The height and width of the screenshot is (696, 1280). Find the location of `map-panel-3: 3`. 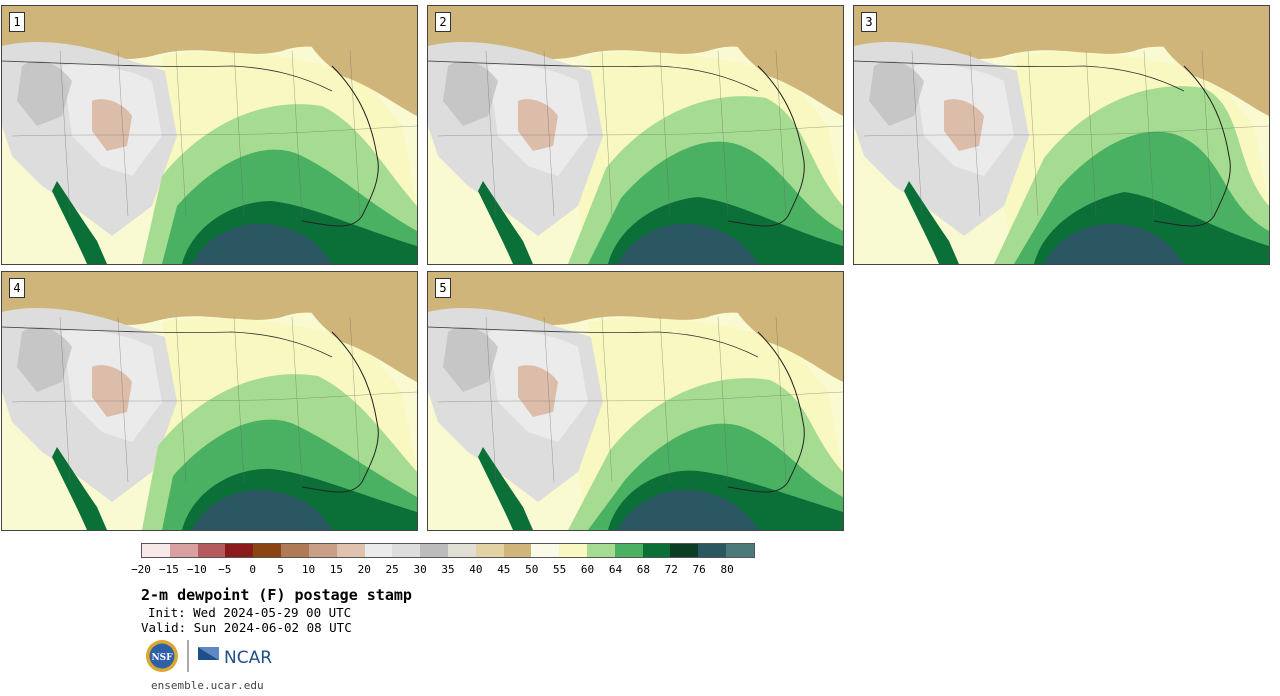

map-panel-3: 3 is located at coordinates (1061, 135).